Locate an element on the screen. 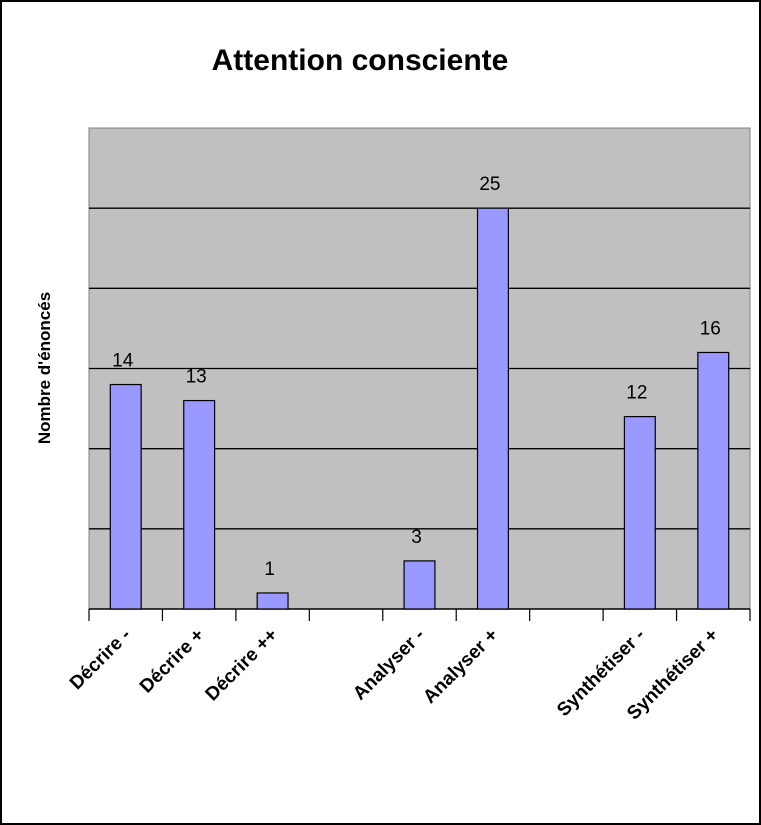 The width and height of the screenshot is (761, 825). chart-title: Attention consciente is located at coordinates (360, 60).